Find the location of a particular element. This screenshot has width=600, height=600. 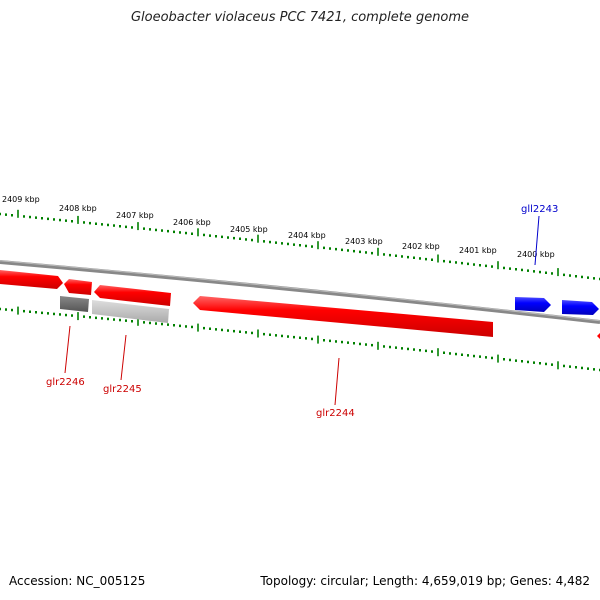

scale-label: 2408 kbp is located at coordinates (78, 208).